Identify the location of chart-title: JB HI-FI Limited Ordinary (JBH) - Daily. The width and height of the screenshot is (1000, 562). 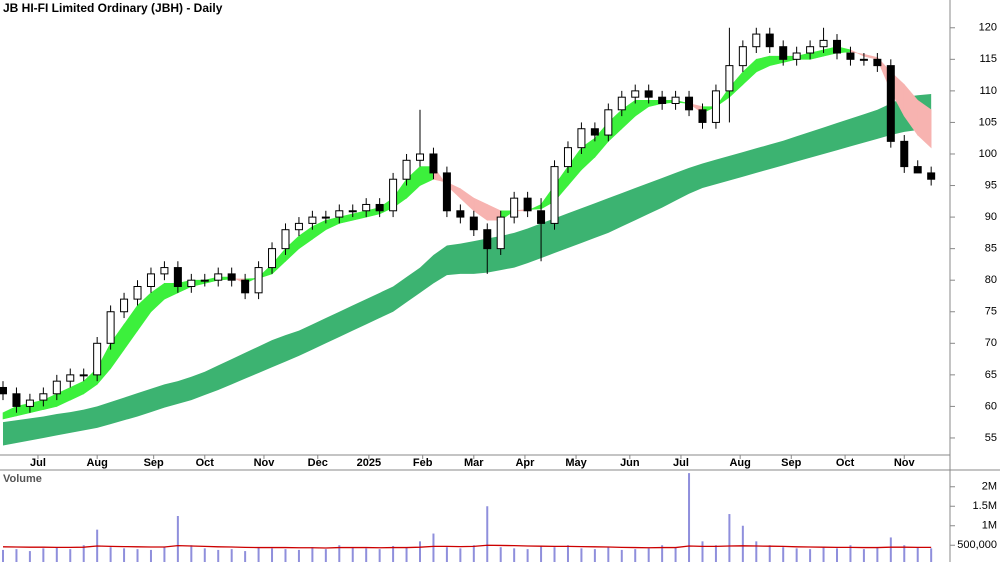
(113, 8).